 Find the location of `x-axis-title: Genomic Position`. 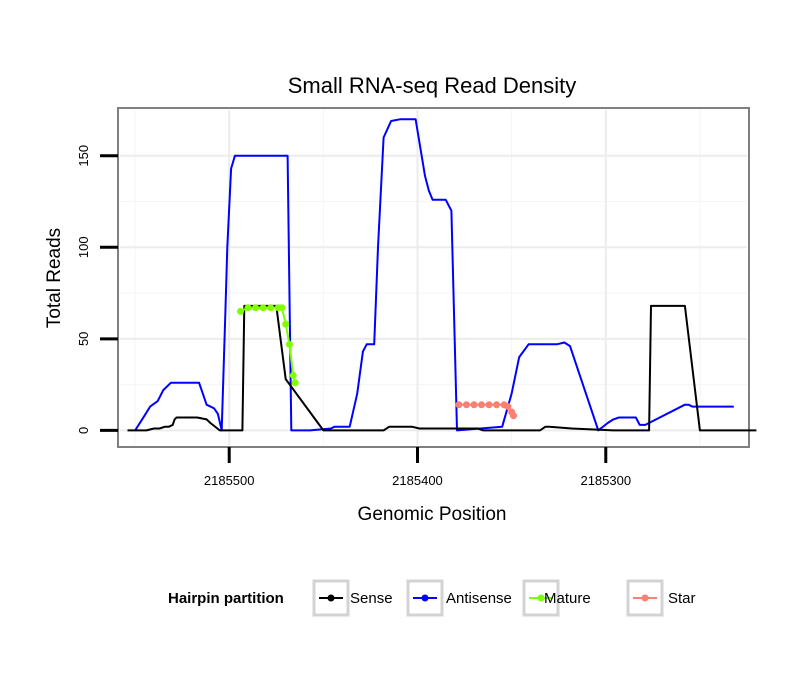

x-axis-title: Genomic Position is located at coordinates (432, 514).